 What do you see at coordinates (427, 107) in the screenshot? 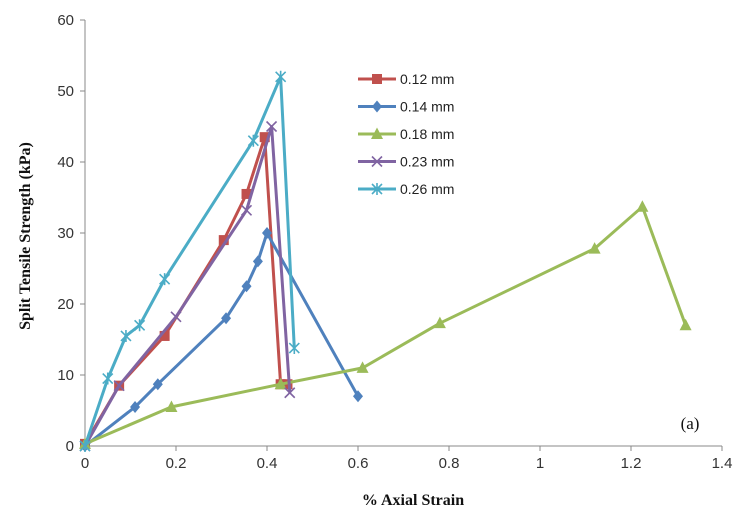
I see `legend-label: 0.14 mm` at bounding box center [427, 107].